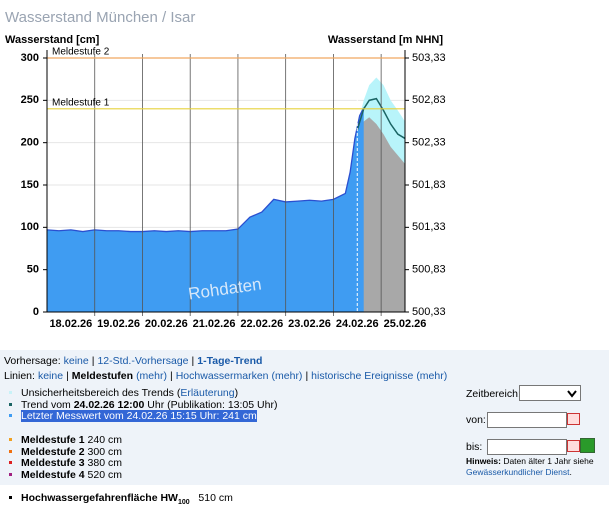 Image resolution: width=609 pixels, height=510 pixels. Describe the element at coordinates (357, 324) in the screenshot. I see `x-tick-label: 24.02.26` at that location.